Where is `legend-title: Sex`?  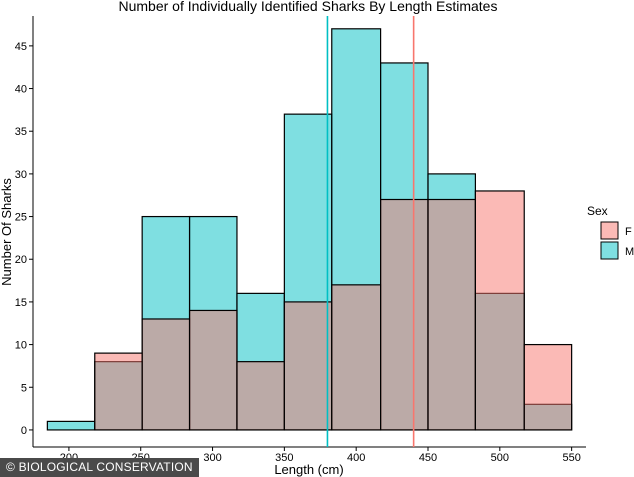
legend-title: Sex is located at coordinates (597, 211).